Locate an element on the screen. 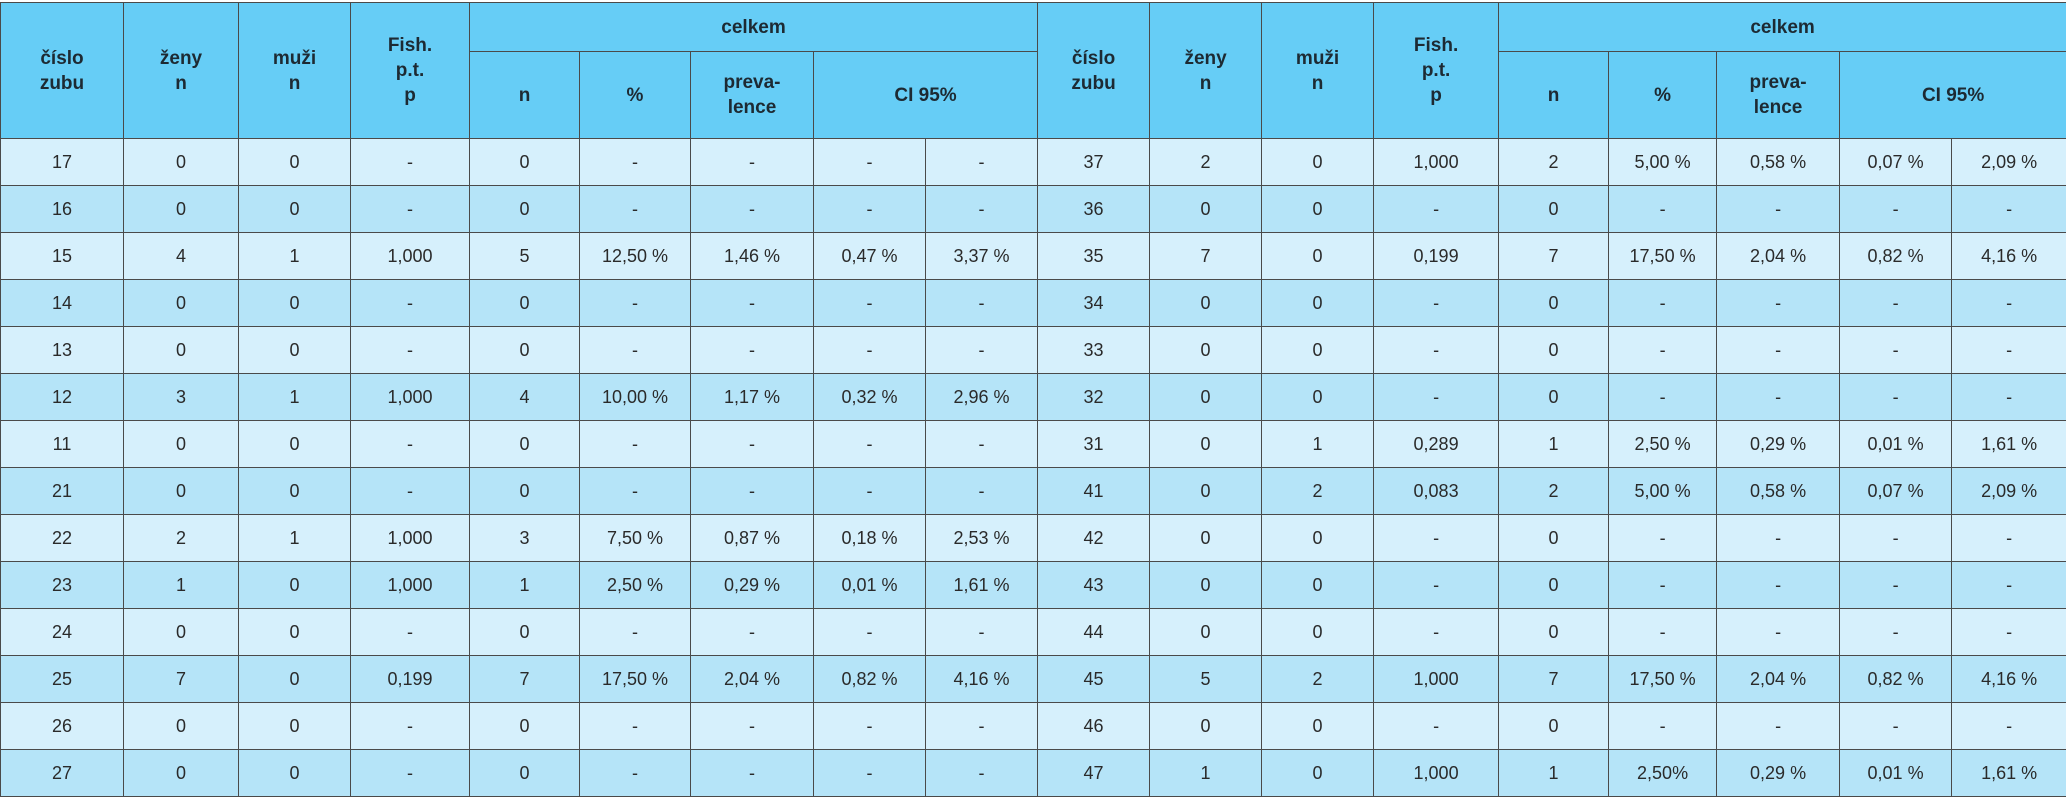 The image size is (2066, 802). table-cell: 3,37 % is located at coordinates (982, 256).